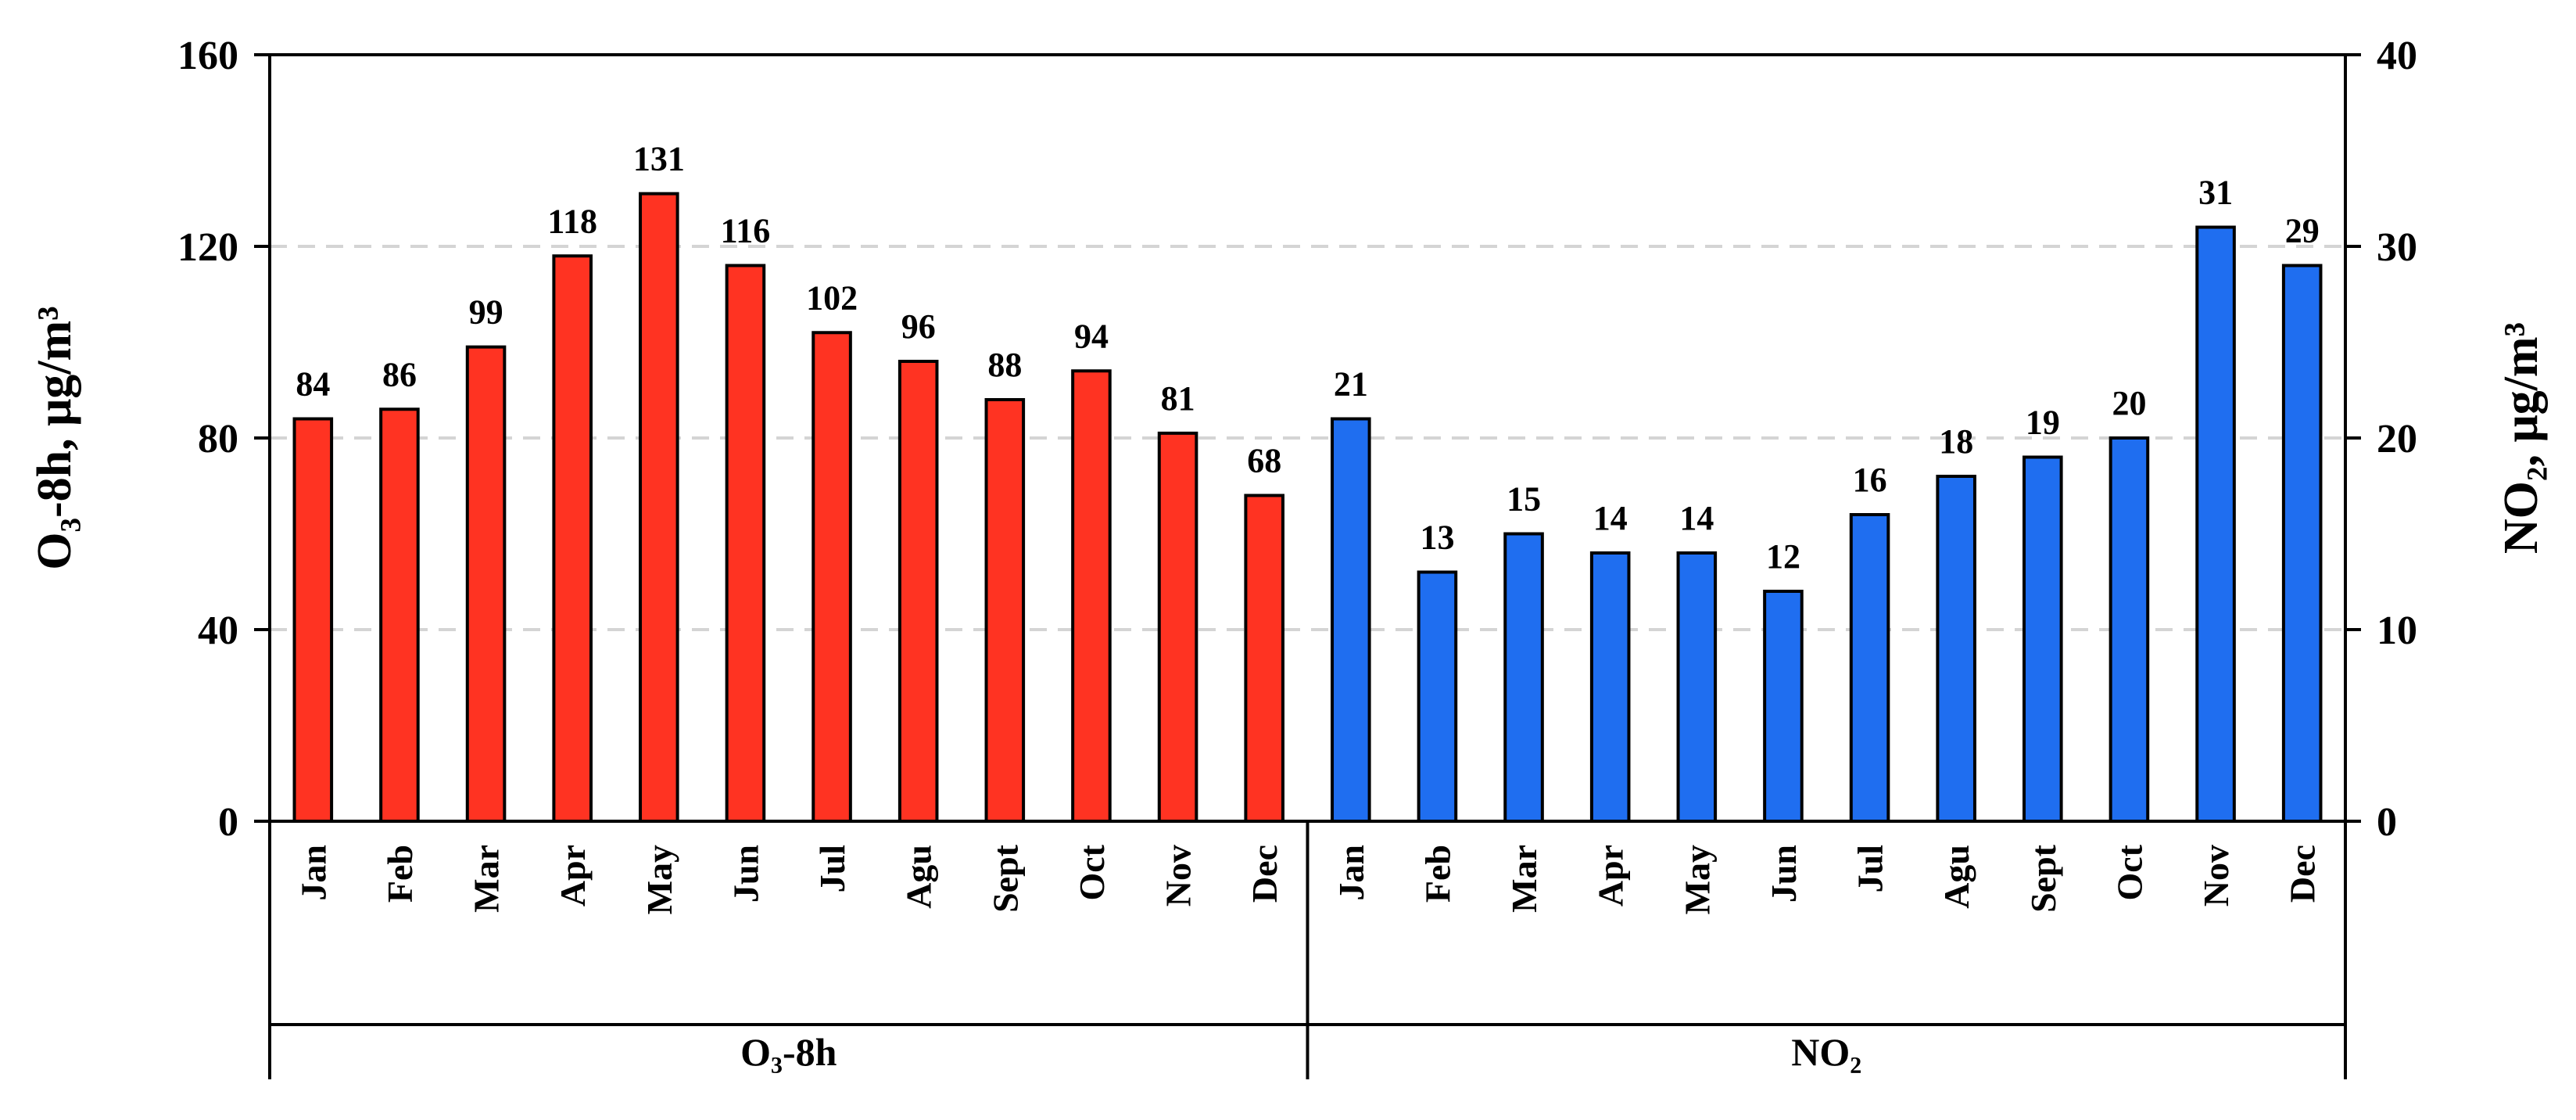 This screenshot has width=2576, height=1120. I want to click on data-label: 96, so click(918, 326).